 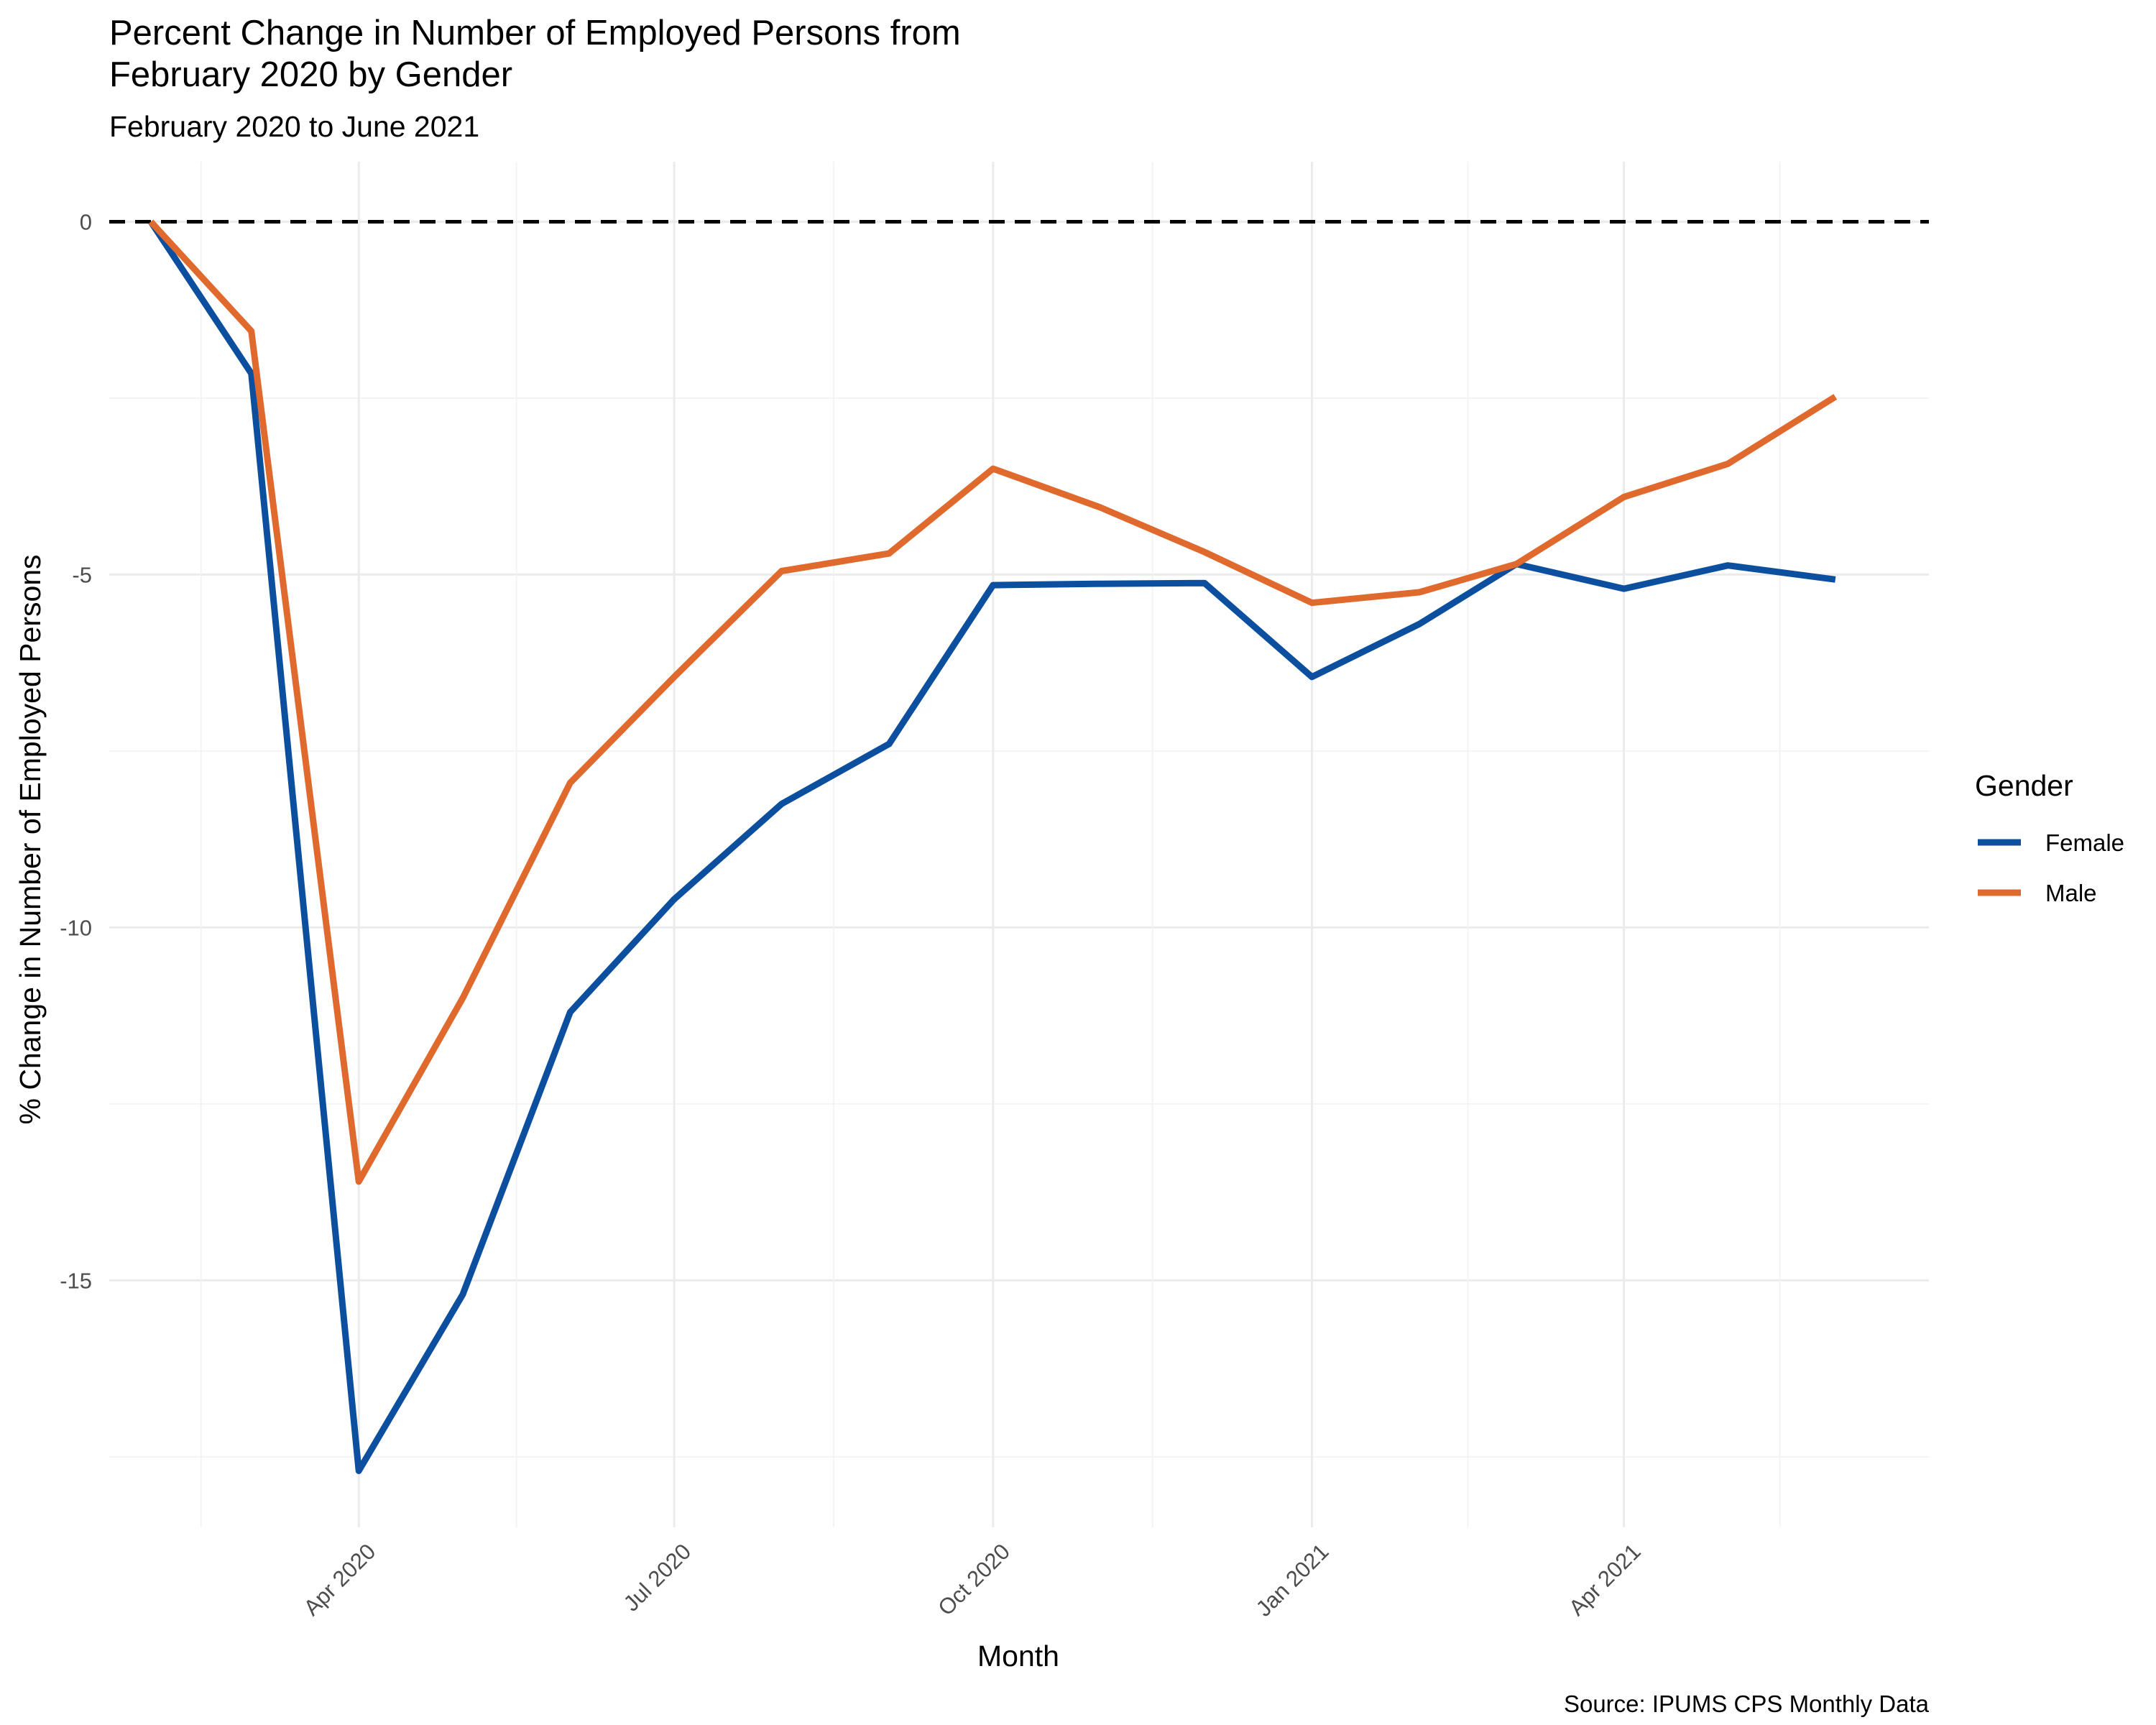 What do you see at coordinates (76, 751) in the screenshot?
I see `y-axis-ticks: 0 -5 -10 -15` at bounding box center [76, 751].